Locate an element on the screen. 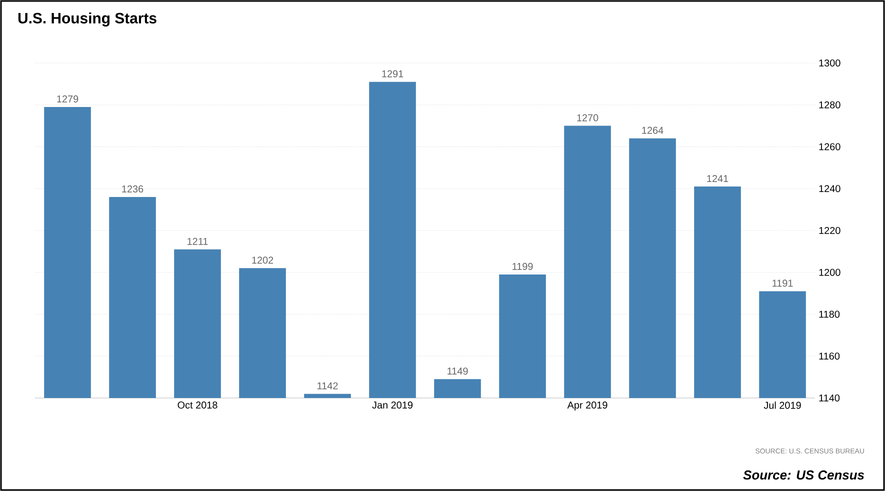  x-tick-label: Apr 2019 is located at coordinates (587, 406).